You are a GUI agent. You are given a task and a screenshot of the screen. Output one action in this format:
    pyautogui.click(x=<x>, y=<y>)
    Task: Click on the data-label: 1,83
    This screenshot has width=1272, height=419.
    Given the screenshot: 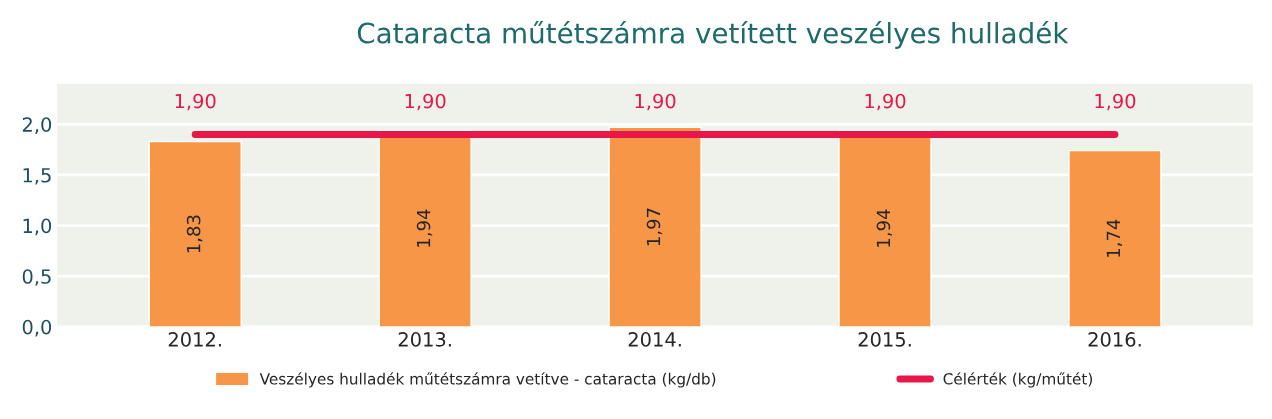 What is the action you would take?
    pyautogui.click(x=194, y=234)
    